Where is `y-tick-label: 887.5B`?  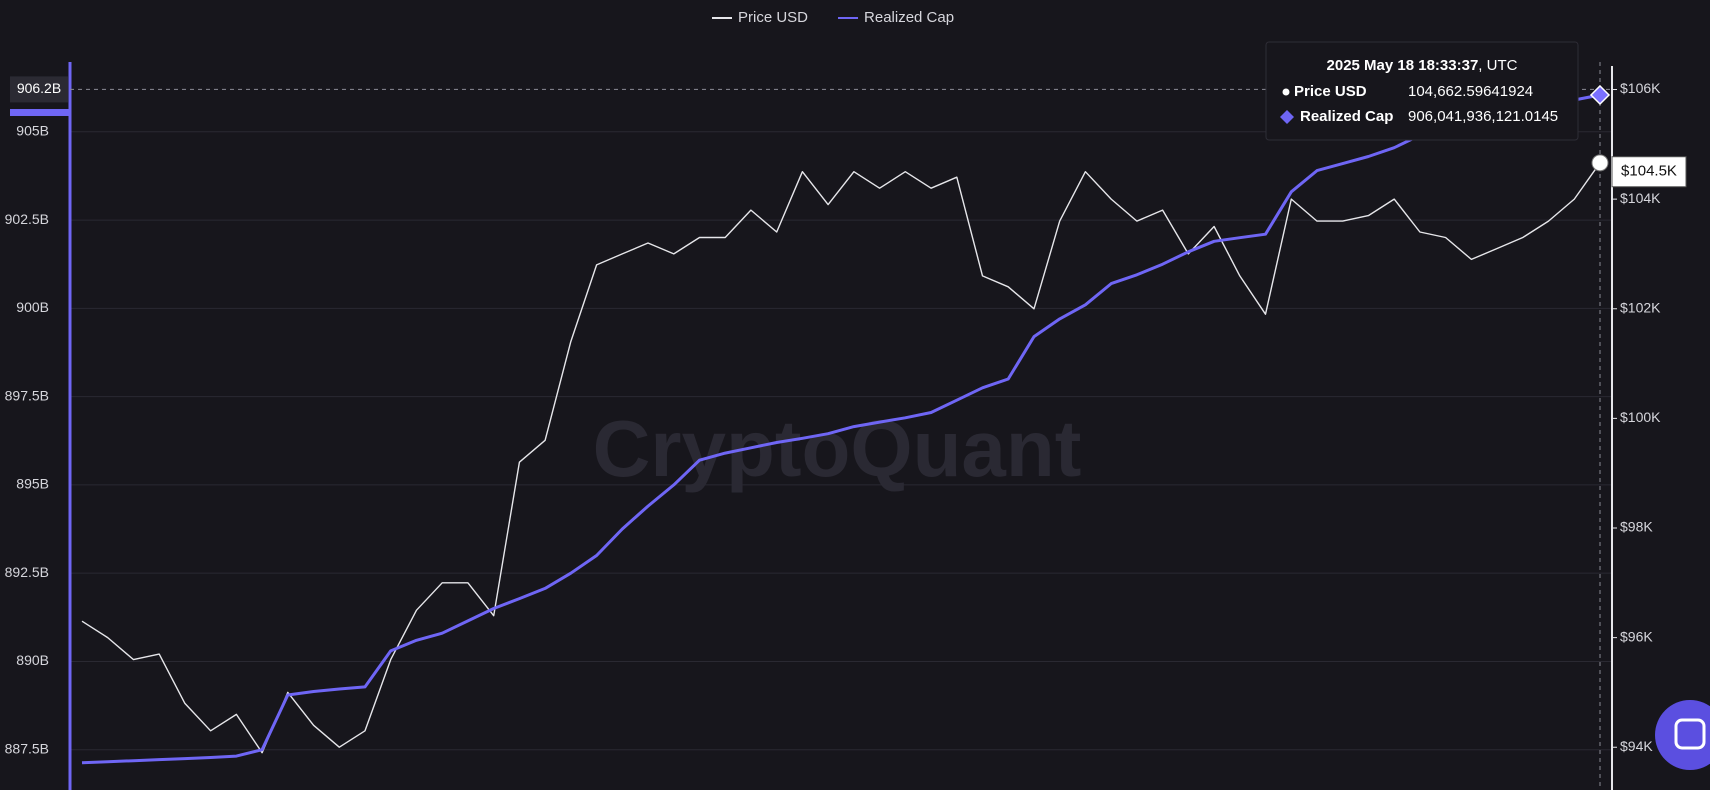
y-tick-label: 887.5B is located at coordinates (27, 748).